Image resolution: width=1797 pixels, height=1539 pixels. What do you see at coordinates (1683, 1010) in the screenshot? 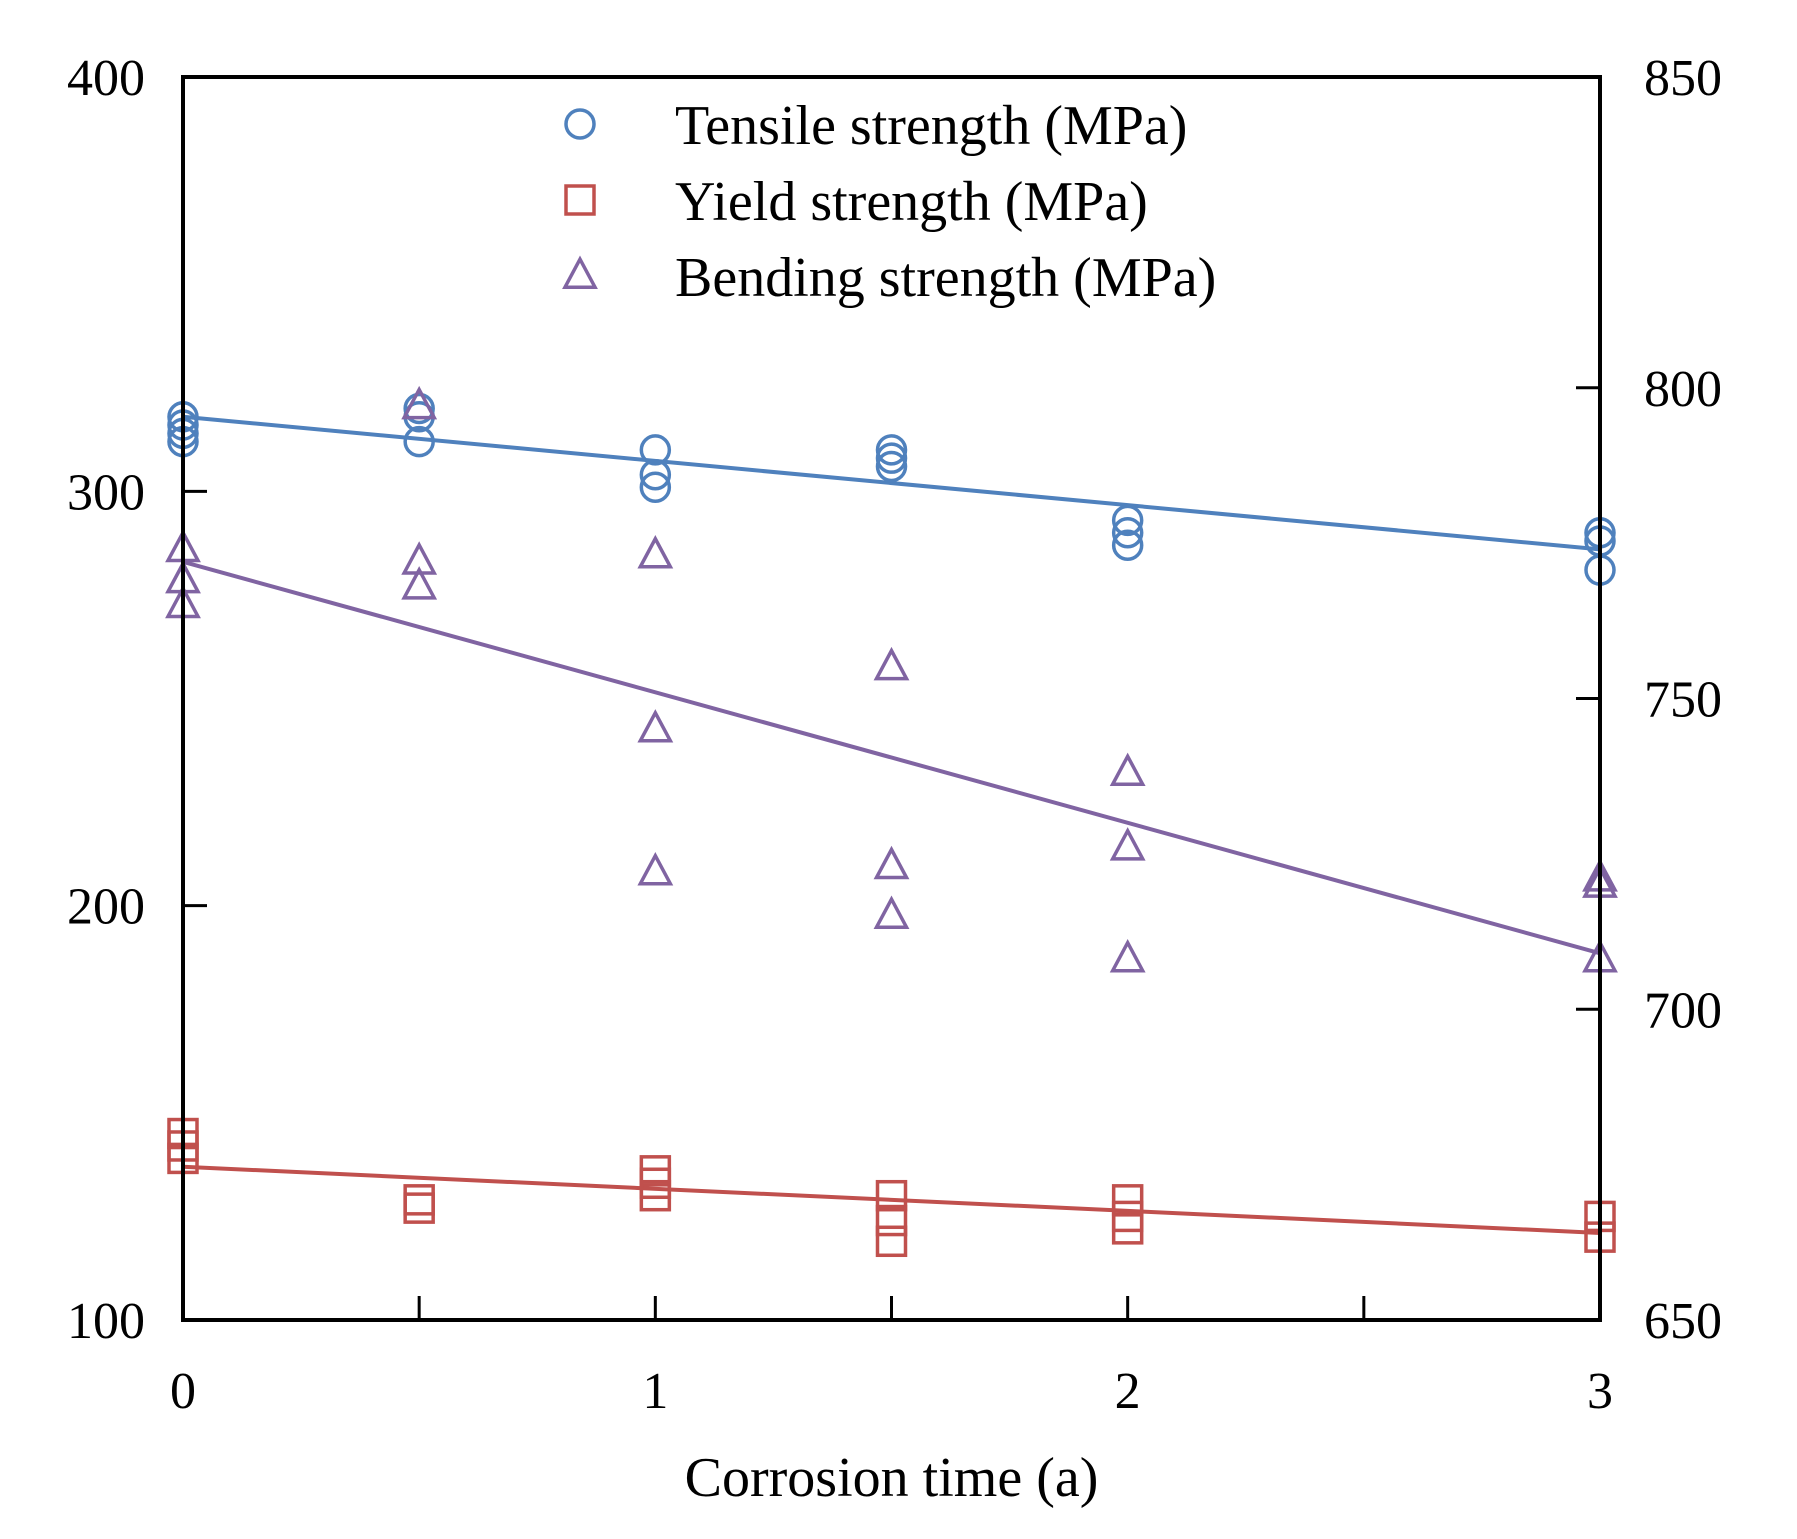
I see `y-right-tick-label-700: 700` at bounding box center [1683, 1010].